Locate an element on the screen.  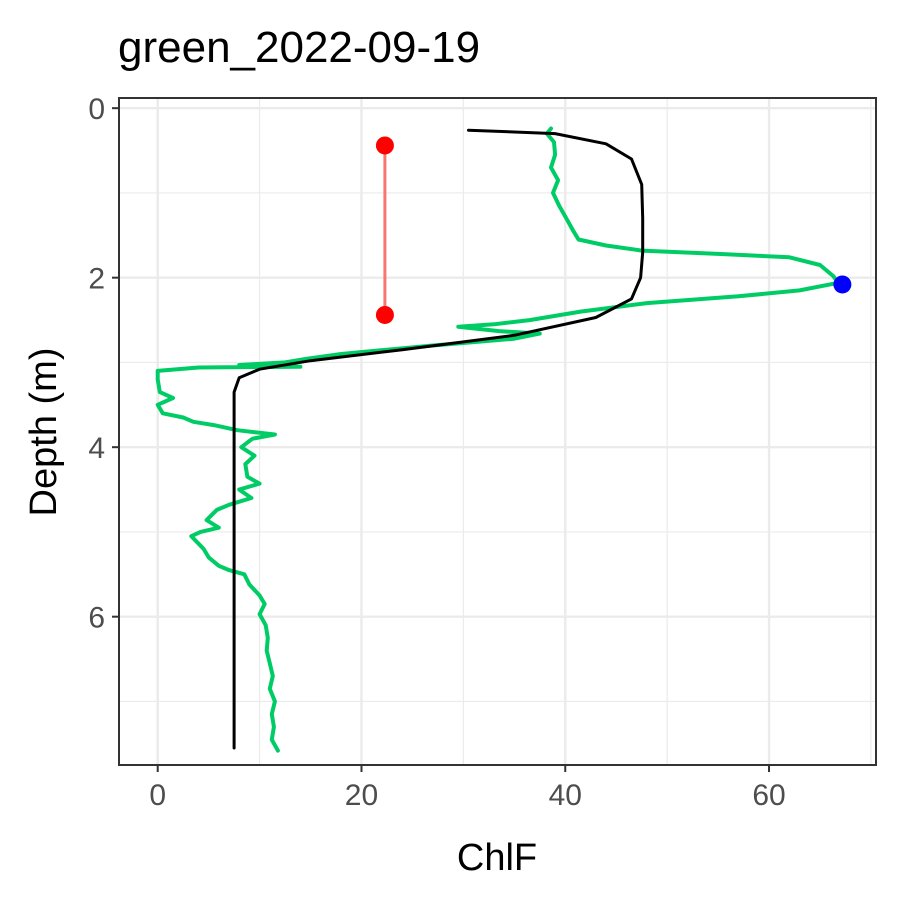
y-axis-title: Depth (m) is located at coordinates (44, 432).